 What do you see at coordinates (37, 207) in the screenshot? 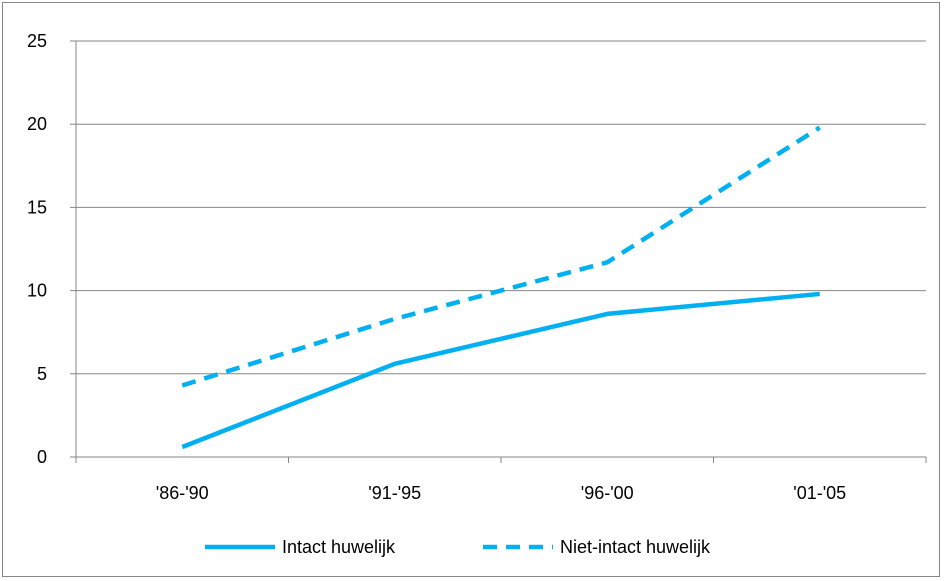
I see `y-tick-label: 15` at bounding box center [37, 207].